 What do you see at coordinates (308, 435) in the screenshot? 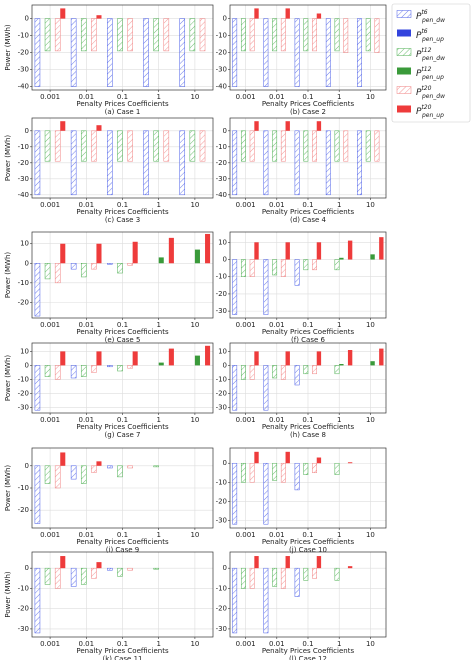
I see `caption: (h) Case 8` at bounding box center [308, 435].